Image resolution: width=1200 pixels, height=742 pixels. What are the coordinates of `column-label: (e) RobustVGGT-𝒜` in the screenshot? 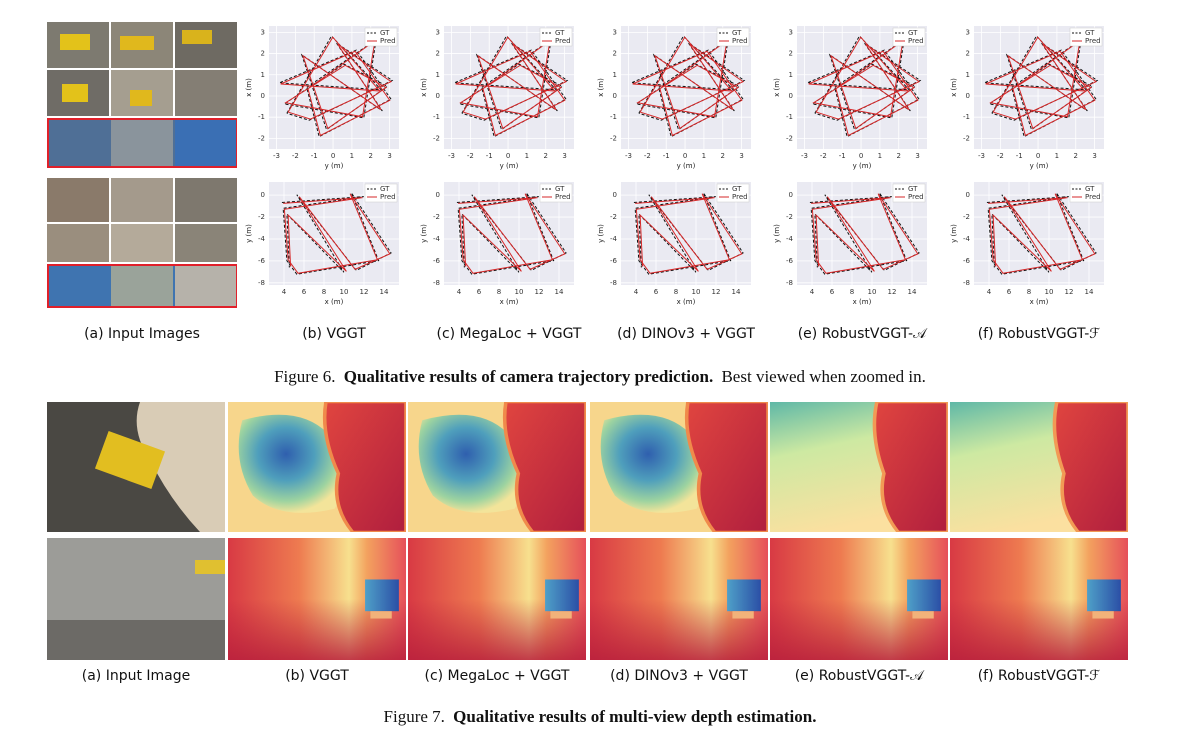 It's located at (863, 334).